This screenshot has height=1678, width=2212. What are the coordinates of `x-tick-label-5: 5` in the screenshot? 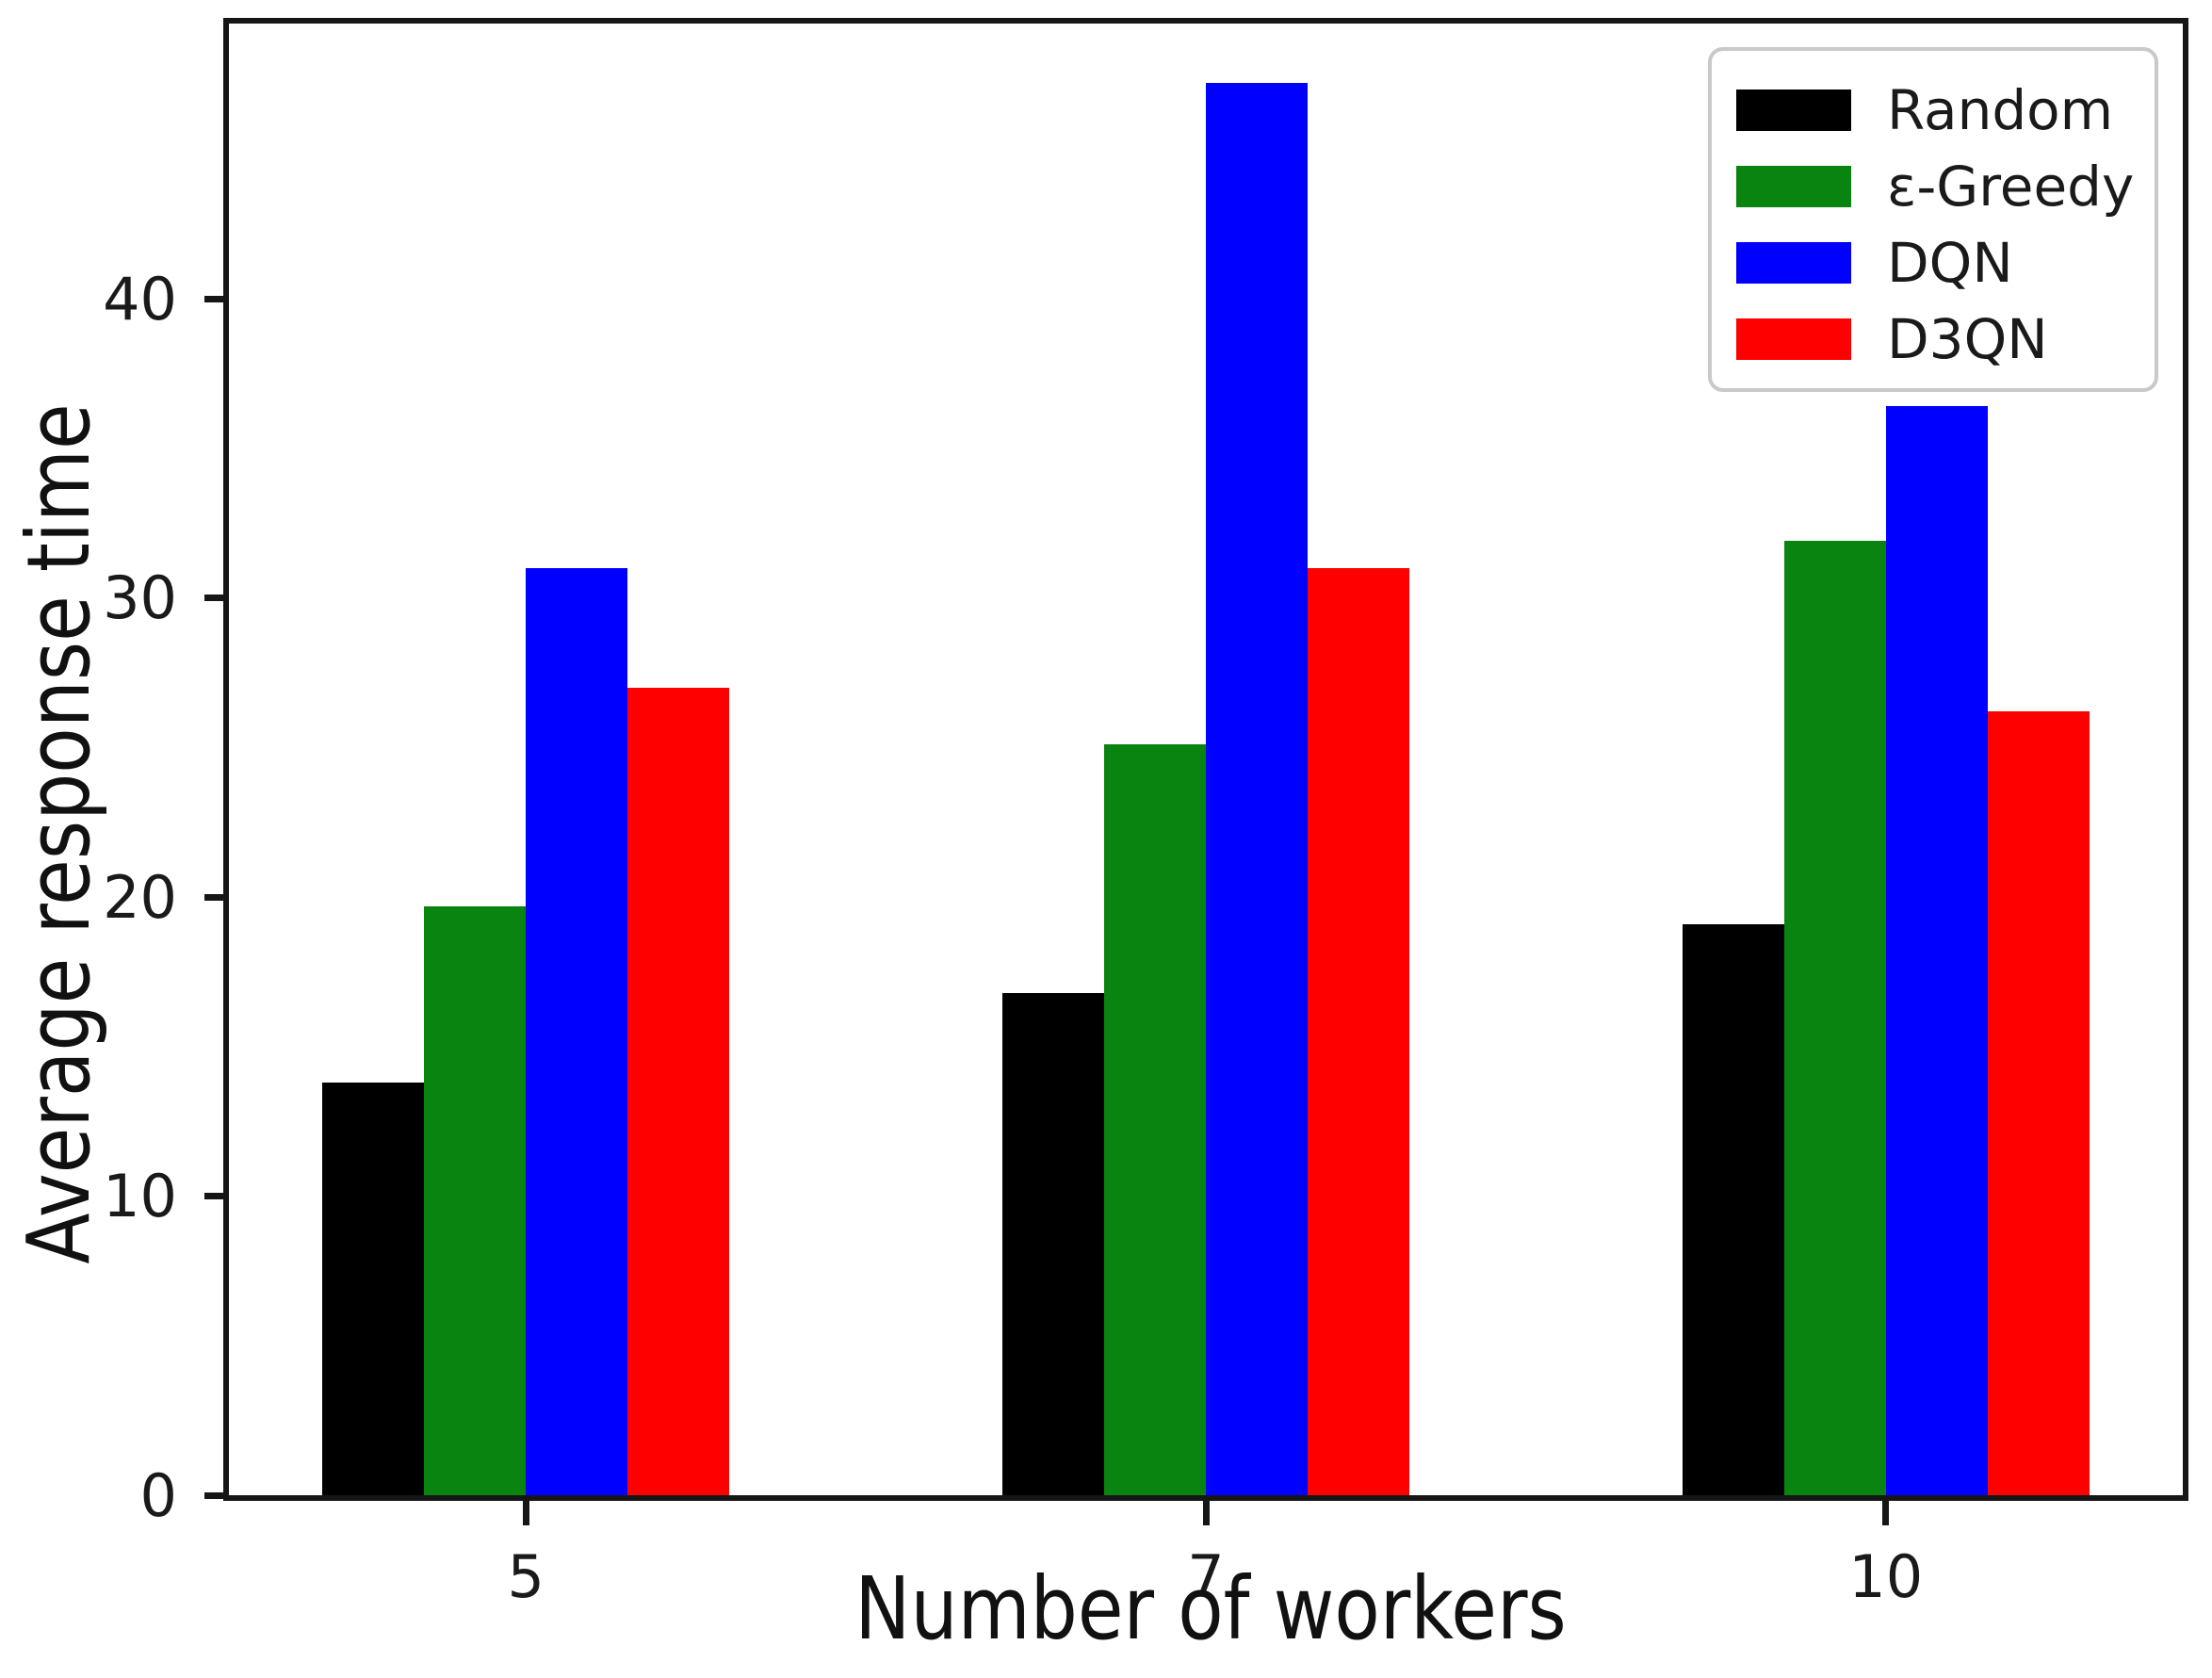 It's located at (526, 1576).